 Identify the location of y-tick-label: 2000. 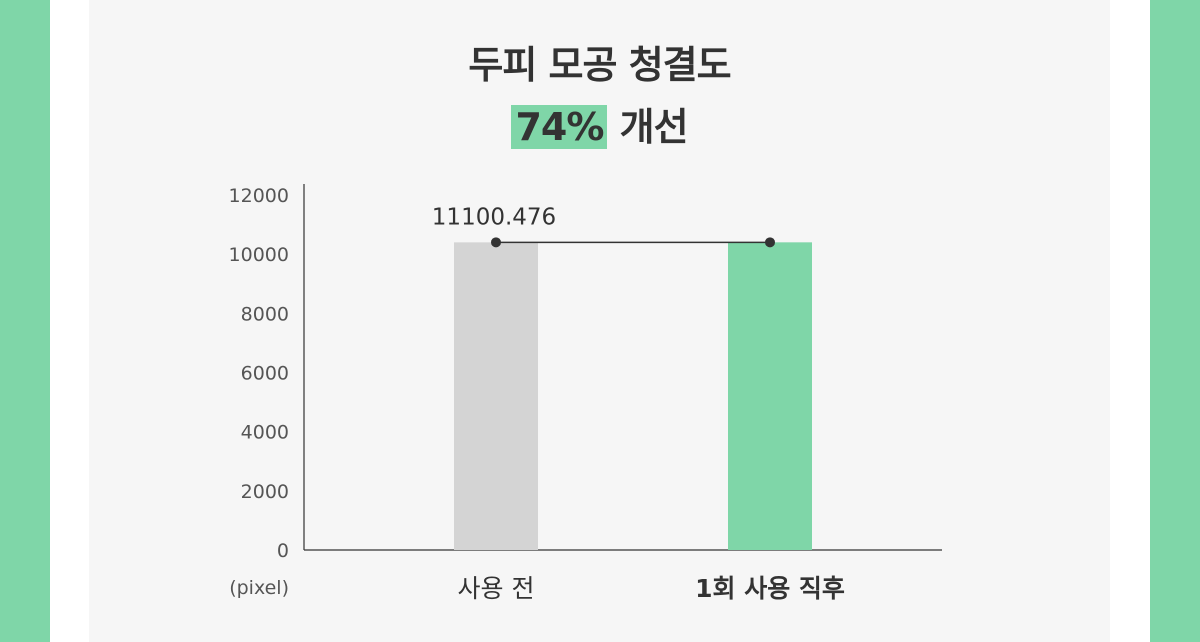
(265, 492).